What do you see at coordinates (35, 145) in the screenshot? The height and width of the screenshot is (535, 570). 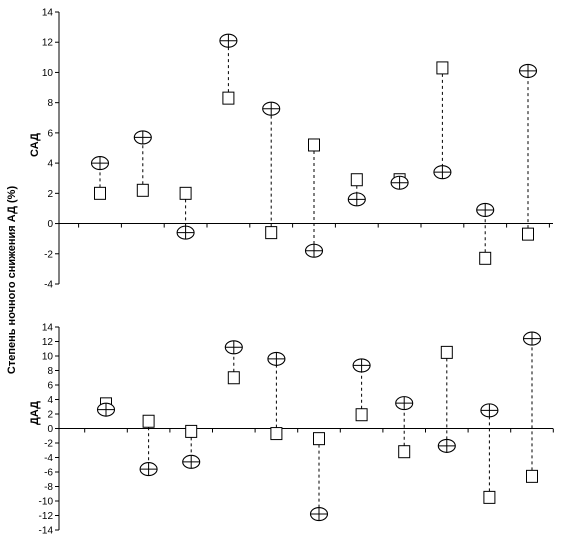 I see `panel-label: САД` at bounding box center [35, 145].